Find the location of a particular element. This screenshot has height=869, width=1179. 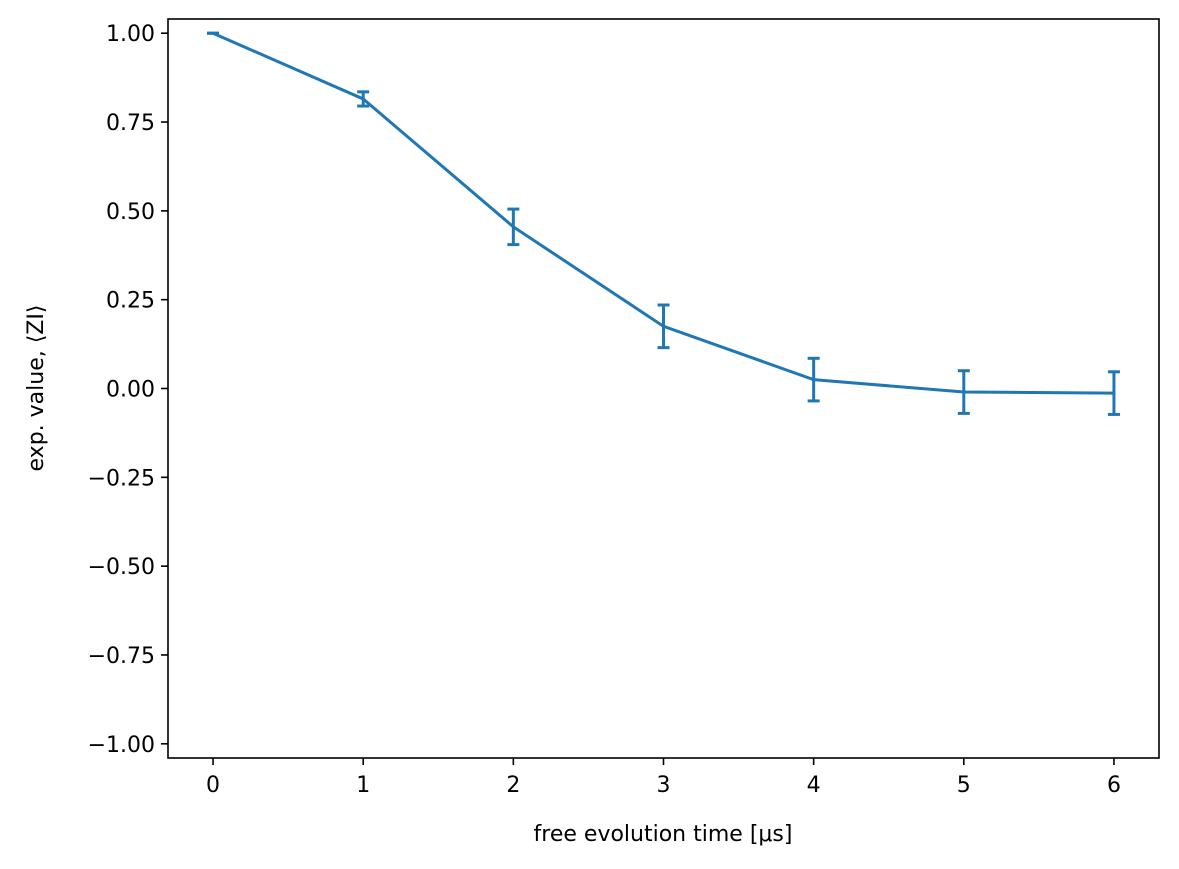

x-tick-label: 3 is located at coordinates (664, 785).